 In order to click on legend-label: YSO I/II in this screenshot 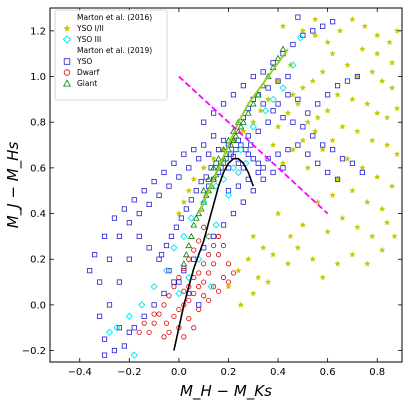, I will do `click(90, 28)`.